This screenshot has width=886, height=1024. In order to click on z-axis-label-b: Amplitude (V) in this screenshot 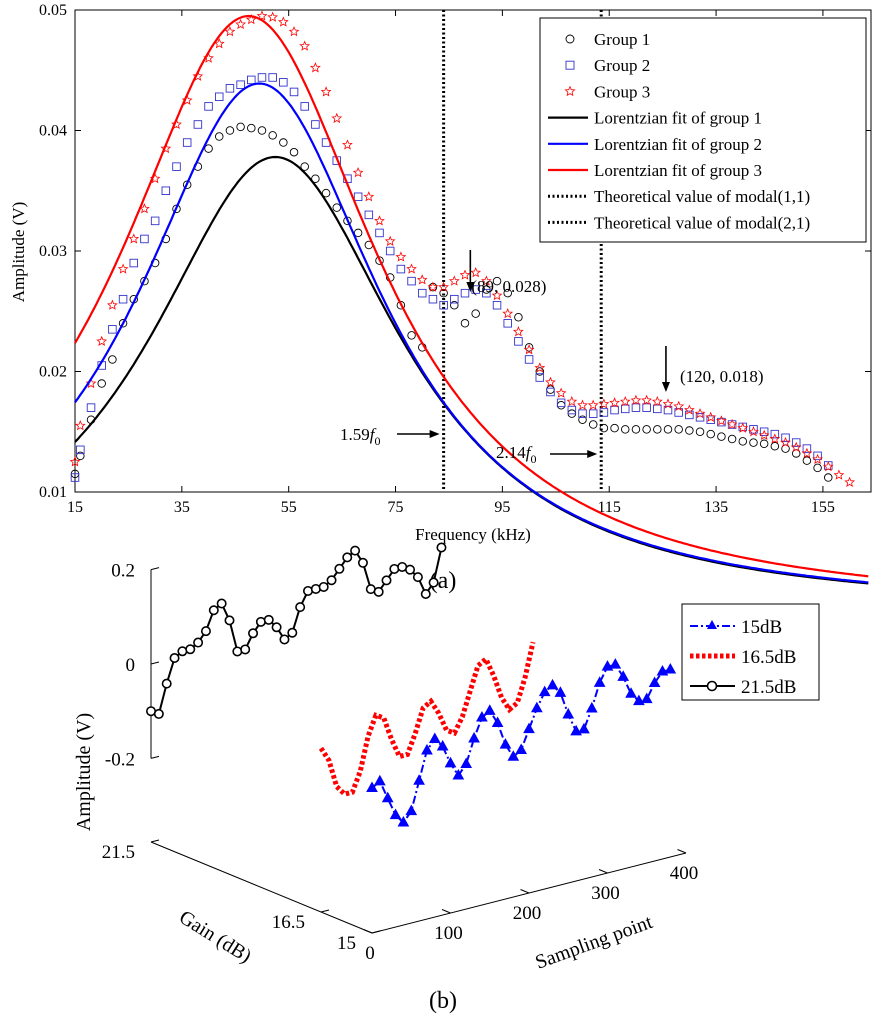, I will do `click(84, 772)`.